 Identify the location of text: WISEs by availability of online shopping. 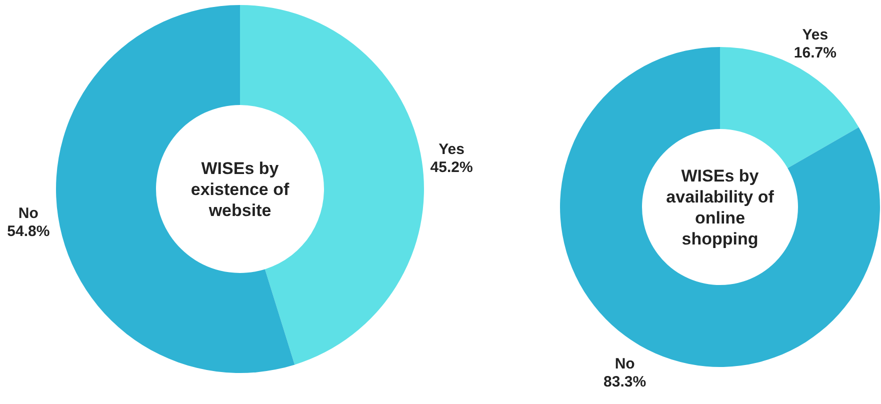
(720, 207).